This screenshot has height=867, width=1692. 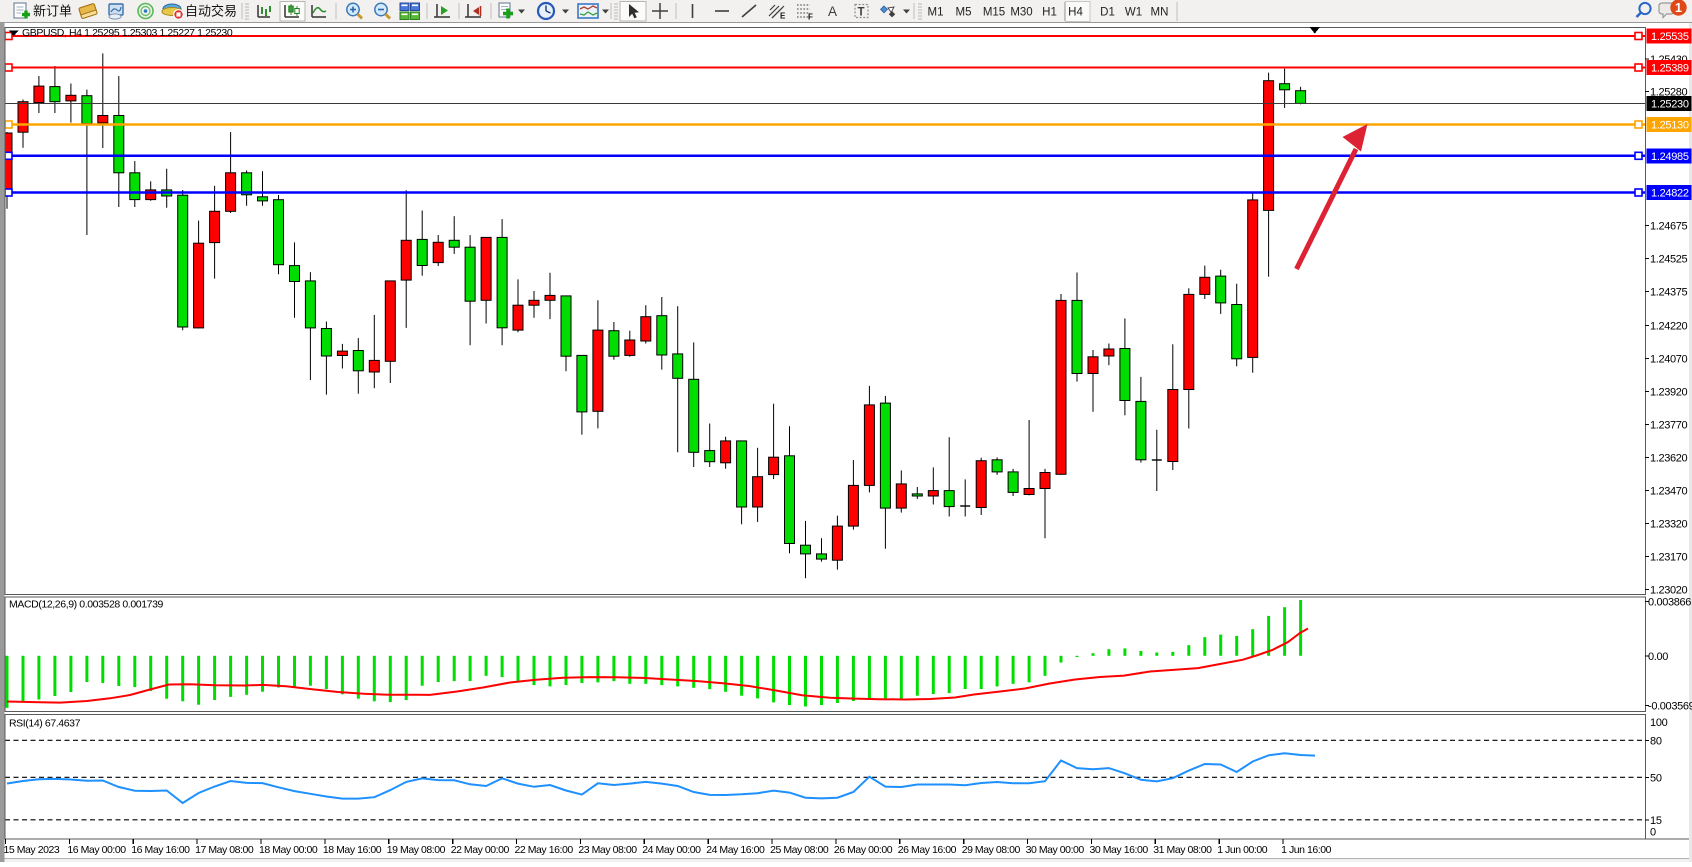 What do you see at coordinates (671, 850) in the screenshot?
I see `svg-text: 24 May 00:00` at bounding box center [671, 850].